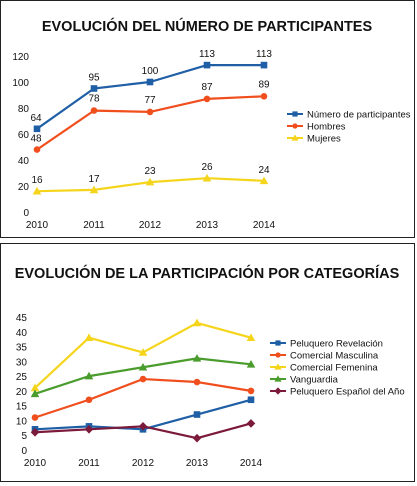 This screenshot has width=417, height=486. I want to click on data-label: 26, so click(207, 167).